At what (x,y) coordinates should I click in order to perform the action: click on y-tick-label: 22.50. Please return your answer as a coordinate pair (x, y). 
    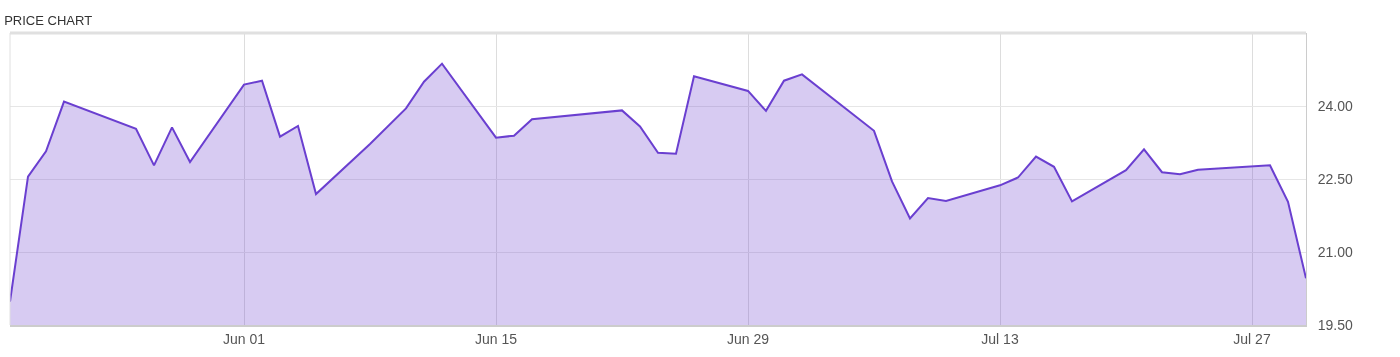
    Looking at the image, I should click on (1335, 178).